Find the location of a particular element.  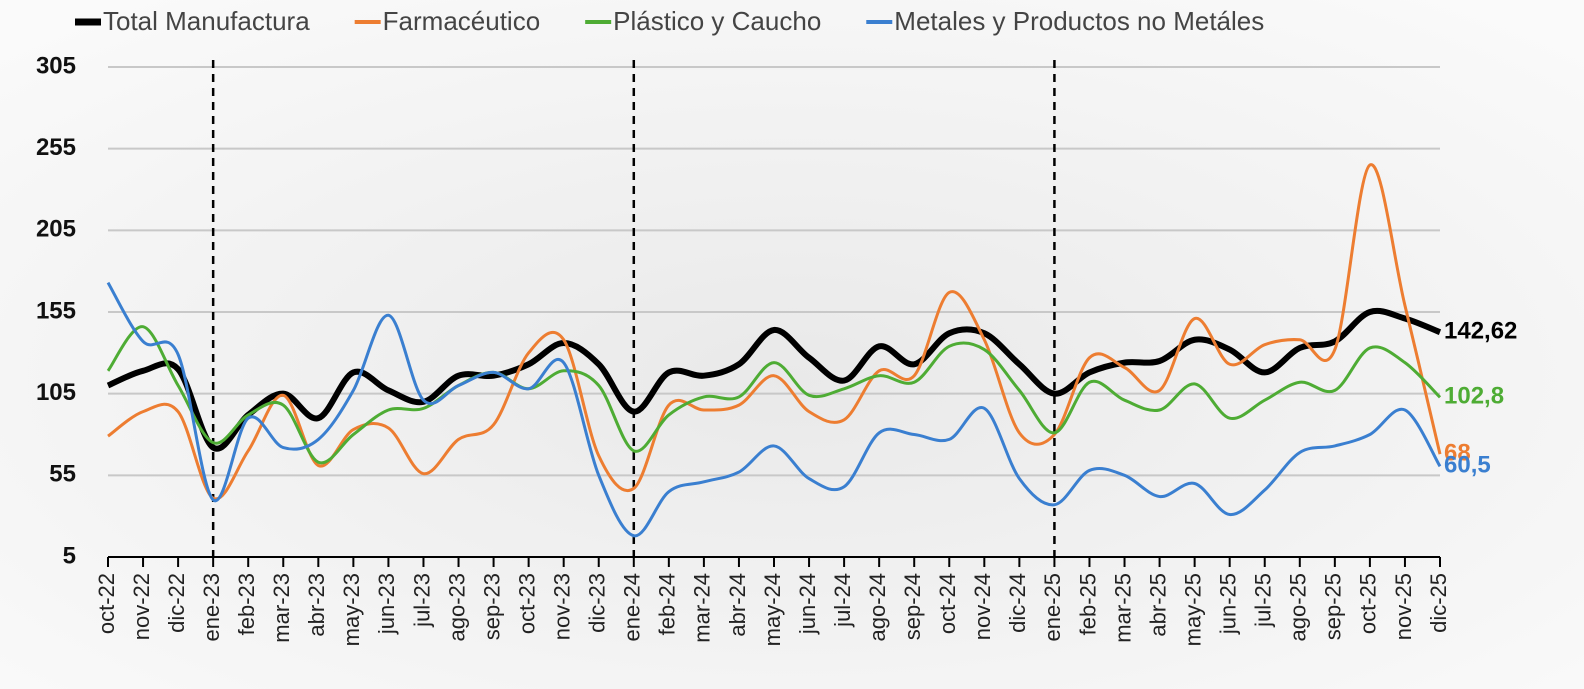

x-tick-label: oct-22 is located at coordinates (106, 603).